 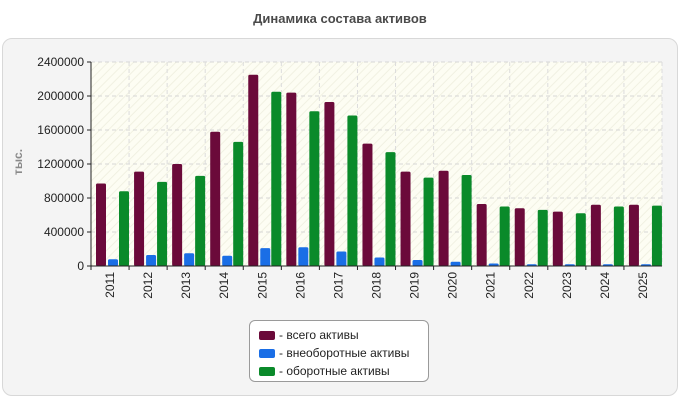 I want to click on legend-item: - оборотные активы, so click(x=343, y=371).